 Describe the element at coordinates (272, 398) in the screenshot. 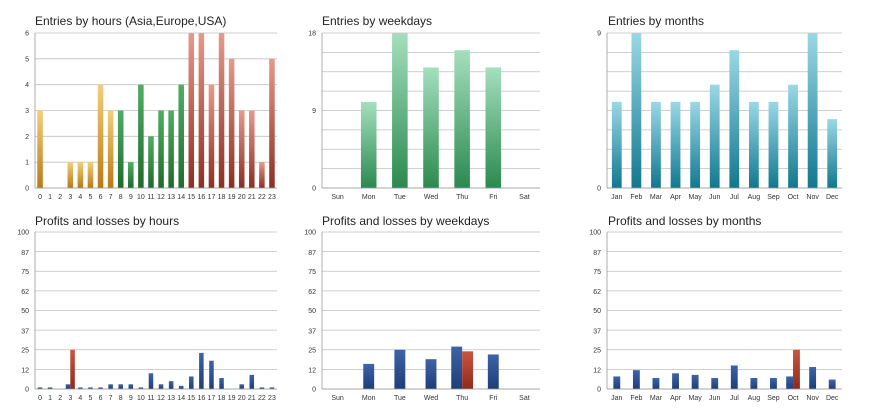

I see `x-tick-label: 23` at that location.